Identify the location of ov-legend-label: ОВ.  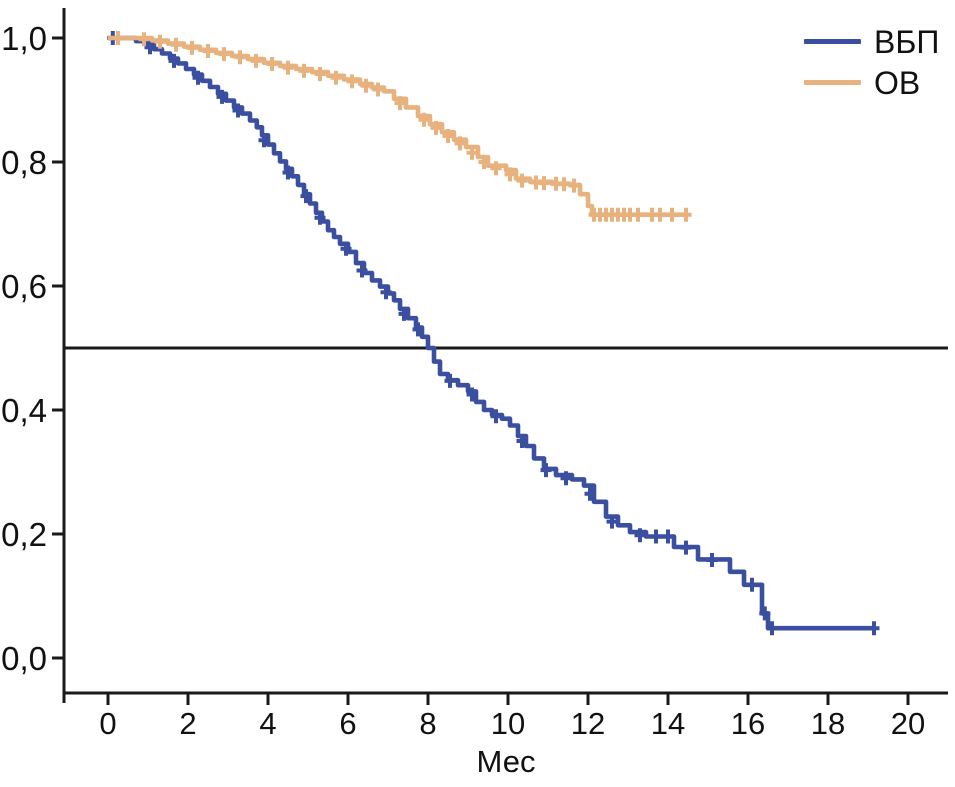
(897, 82).